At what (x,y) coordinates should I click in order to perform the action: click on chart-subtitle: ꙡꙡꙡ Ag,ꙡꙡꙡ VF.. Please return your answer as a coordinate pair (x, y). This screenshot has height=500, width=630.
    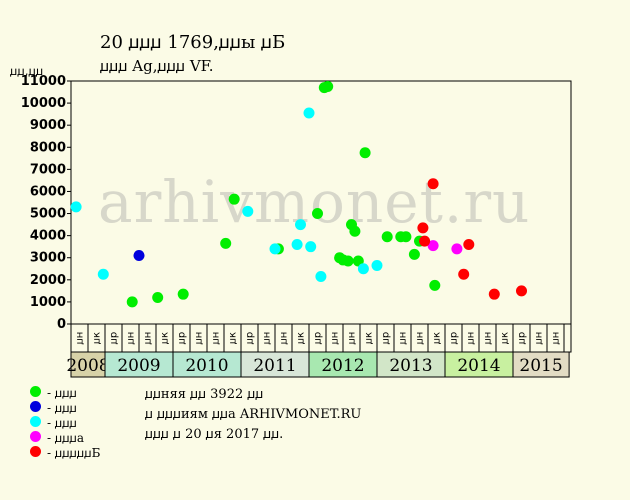
    Looking at the image, I should click on (157, 66).